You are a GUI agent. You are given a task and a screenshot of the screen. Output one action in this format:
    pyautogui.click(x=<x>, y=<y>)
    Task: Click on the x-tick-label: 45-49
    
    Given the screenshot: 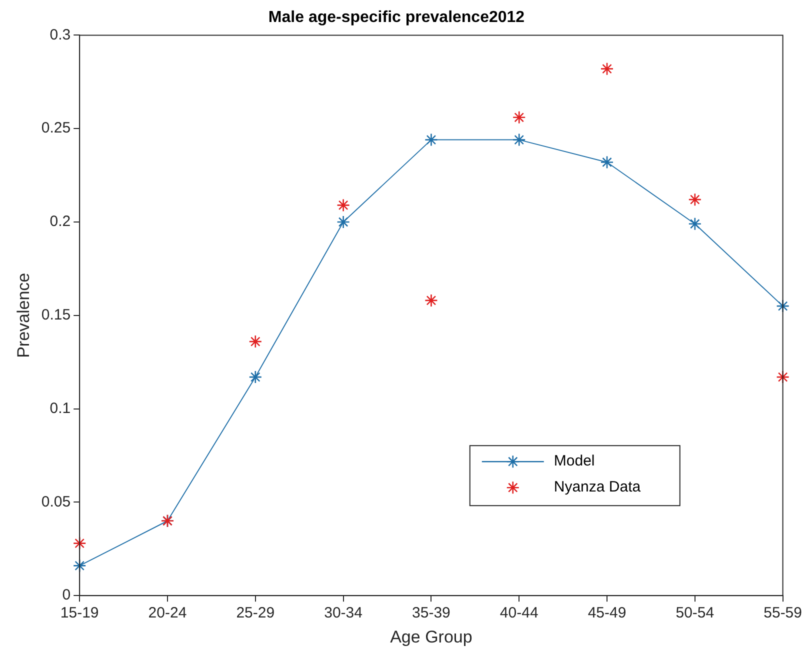 What is the action you would take?
    pyautogui.click(x=607, y=613)
    